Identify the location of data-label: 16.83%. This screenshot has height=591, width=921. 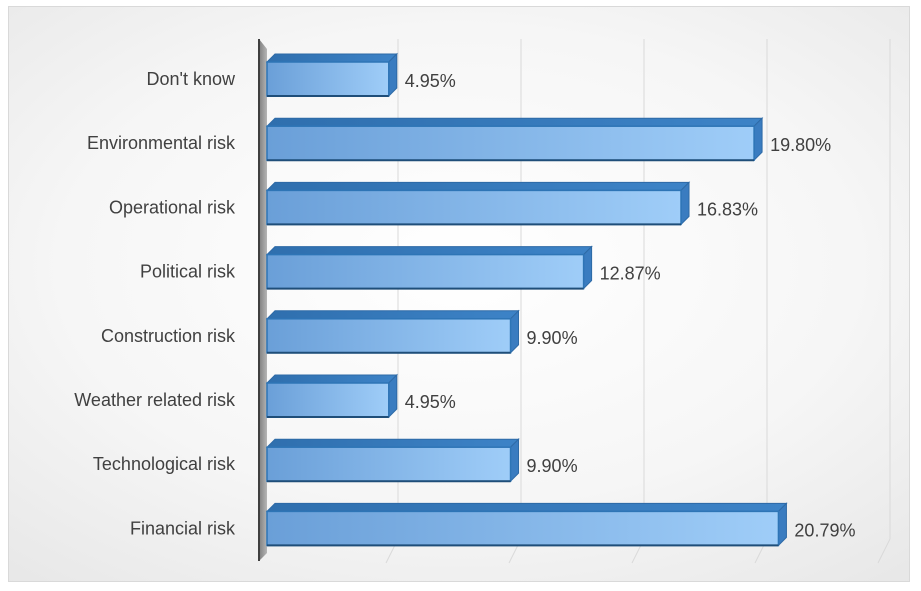
(727, 209).